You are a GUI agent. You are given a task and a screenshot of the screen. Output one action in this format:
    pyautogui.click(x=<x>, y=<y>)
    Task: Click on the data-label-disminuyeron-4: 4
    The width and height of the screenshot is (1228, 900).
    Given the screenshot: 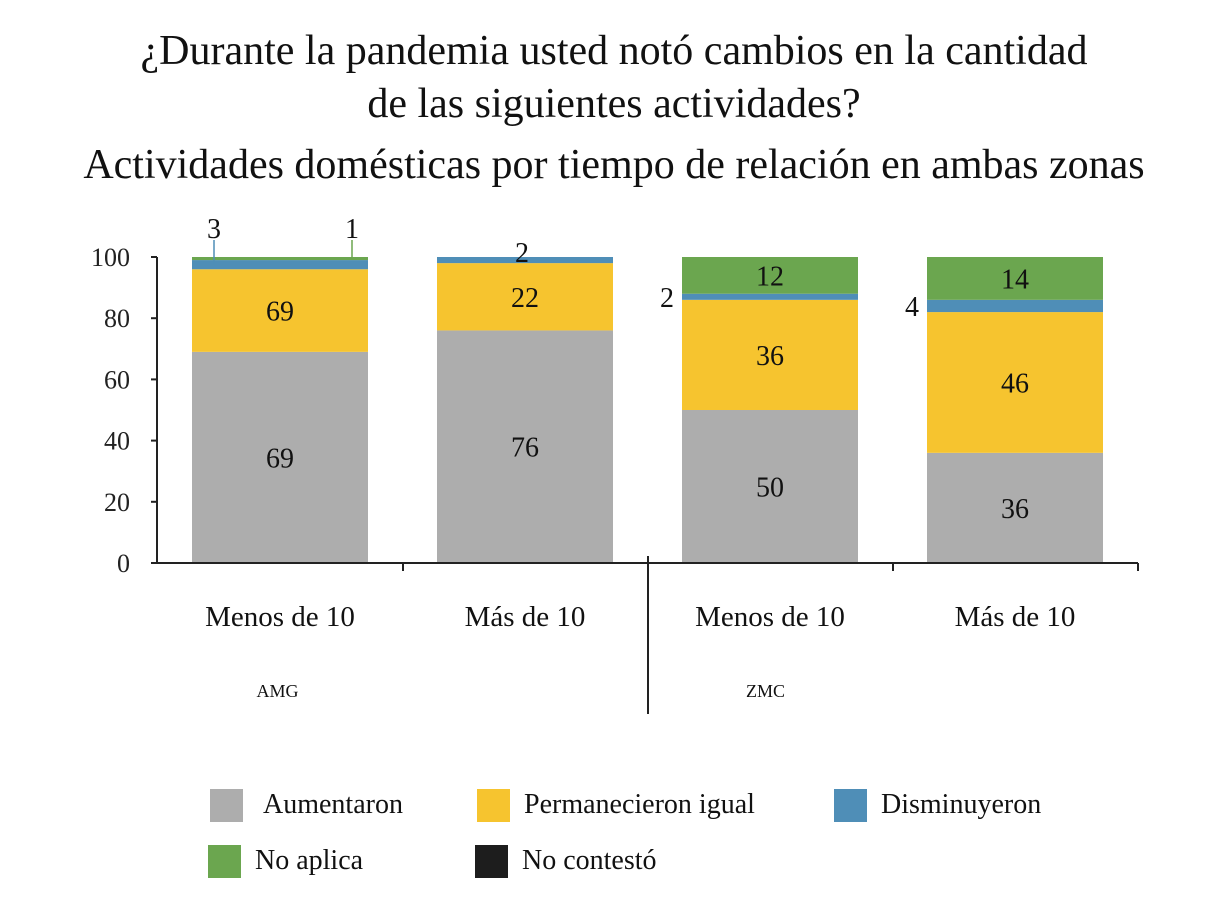 What is the action you would take?
    pyautogui.click(x=912, y=307)
    